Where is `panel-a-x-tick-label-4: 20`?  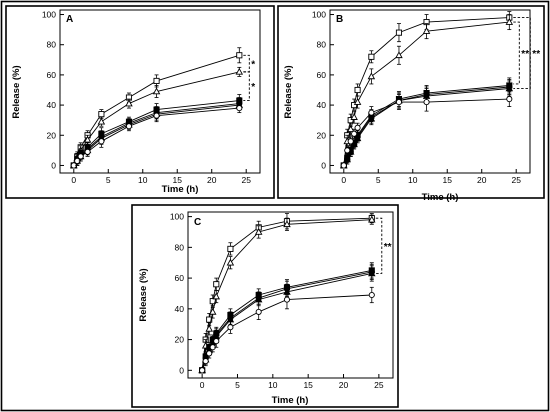 panel-a-x-tick-label-4: 20 is located at coordinates (212, 180).